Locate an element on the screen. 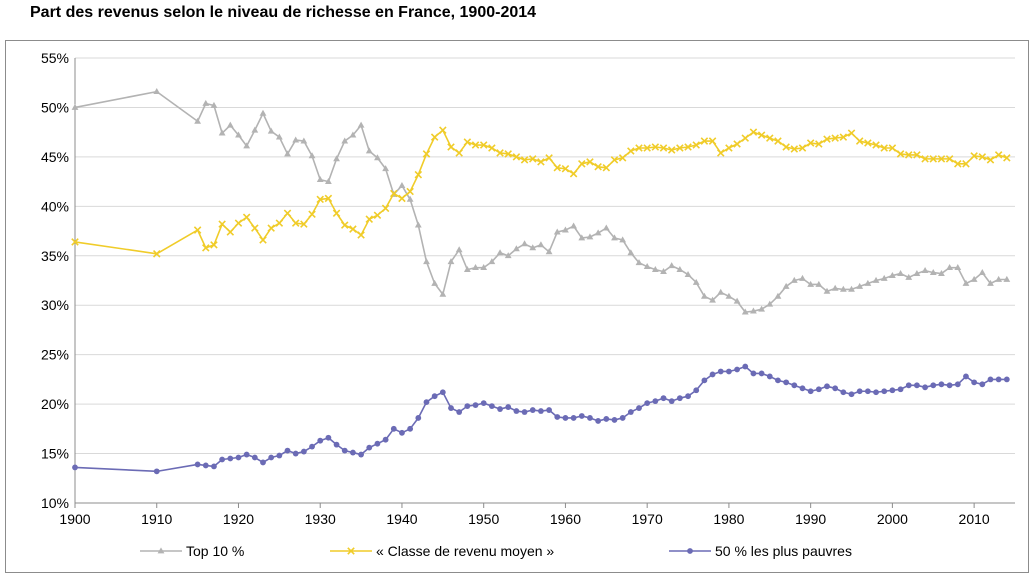 Image resolution: width=1035 pixels, height=578 pixels. x-tick-label: 2010 is located at coordinates (974, 519).